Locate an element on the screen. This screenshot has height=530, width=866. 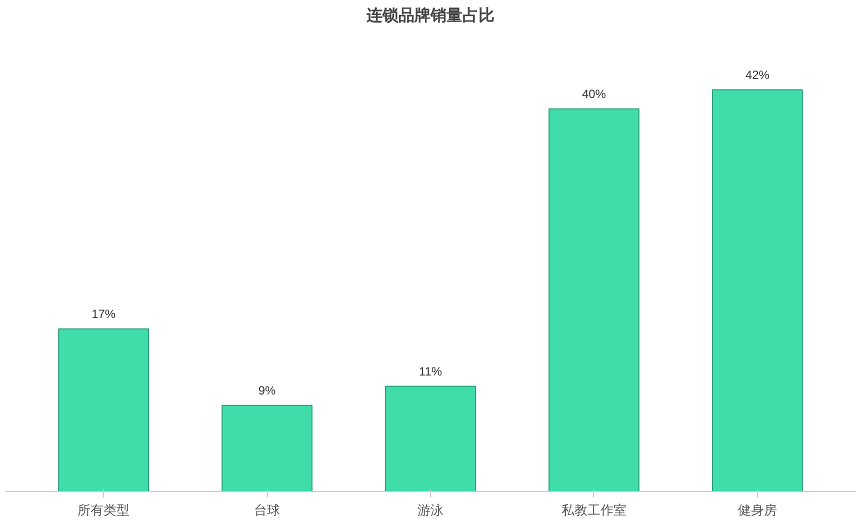
data-label: 17% is located at coordinates (104, 313).